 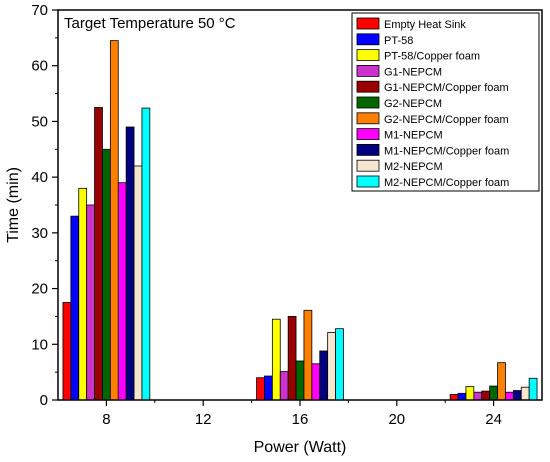 I want to click on legend-label: G1-NEPCM/Copper foam, so click(x=446, y=88).